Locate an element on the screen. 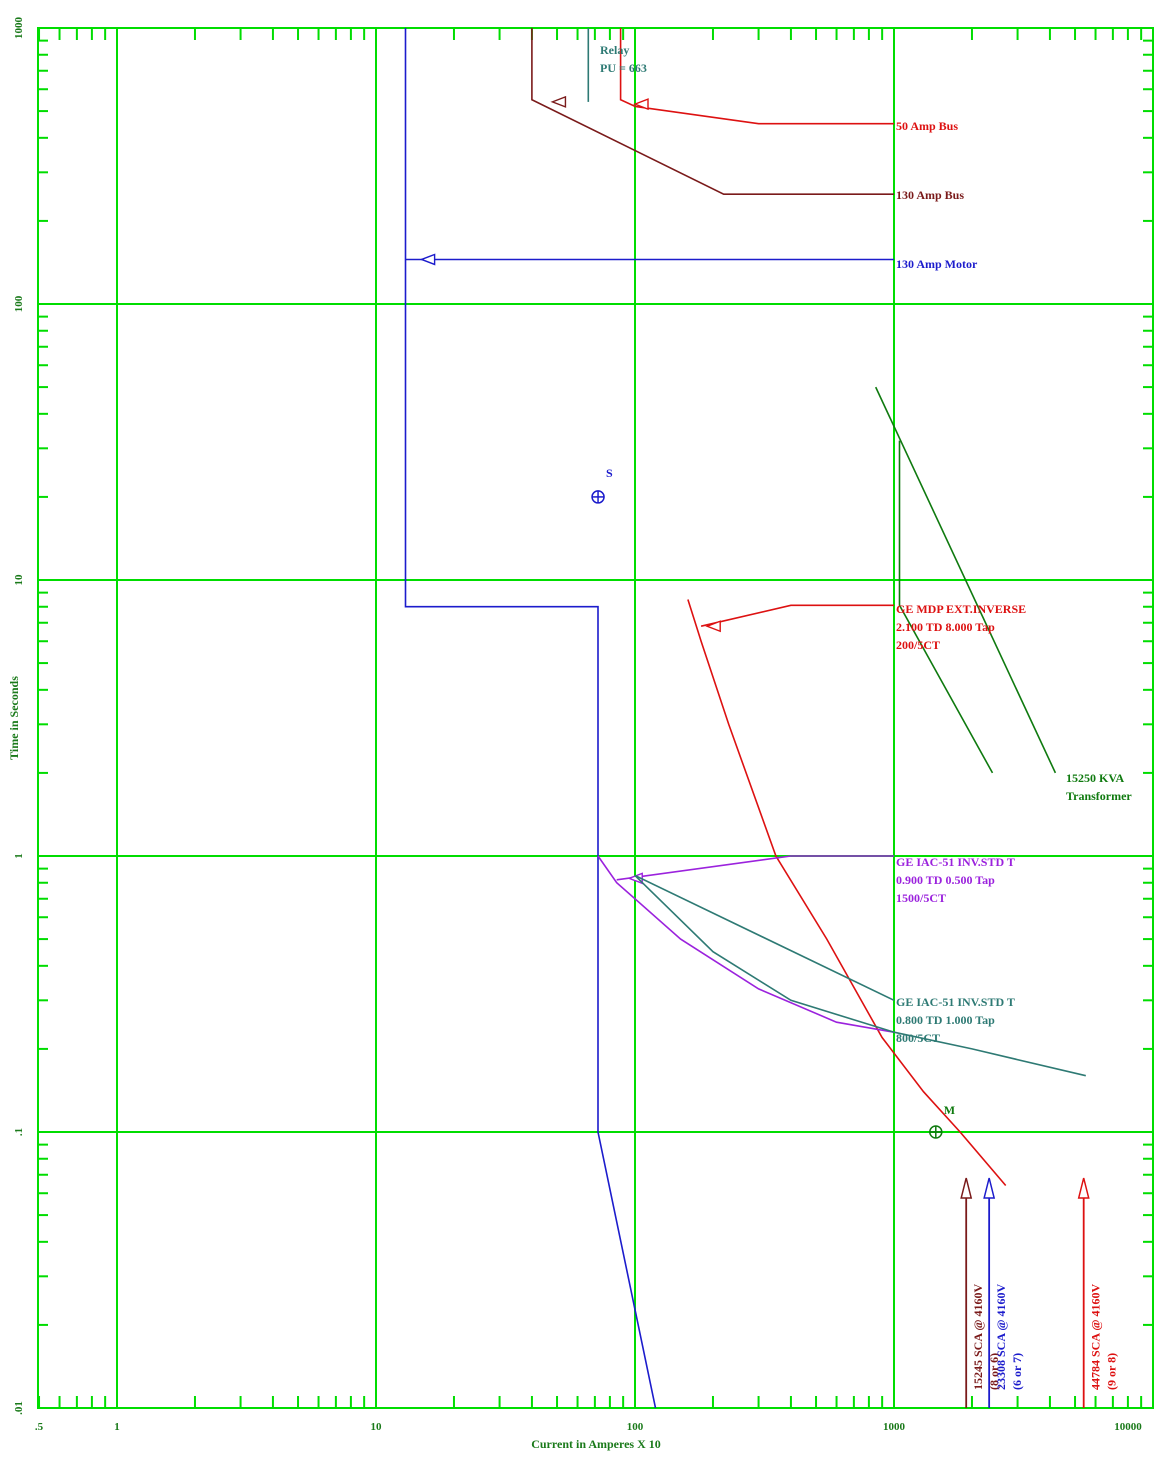 The height and width of the screenshot is (1457, 1163). y-tick-label: .01 is located at coordinates (19, 1408).